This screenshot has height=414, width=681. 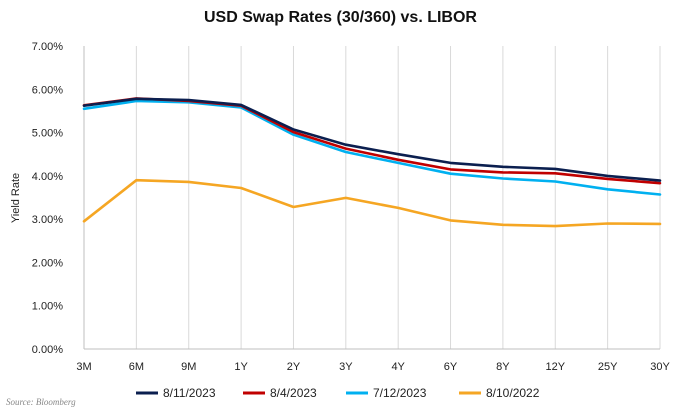 What do you see at coordinates (188, 367) in the screenshot?
I see `x-tick-label: 9M` at bounding box center [188, 367].